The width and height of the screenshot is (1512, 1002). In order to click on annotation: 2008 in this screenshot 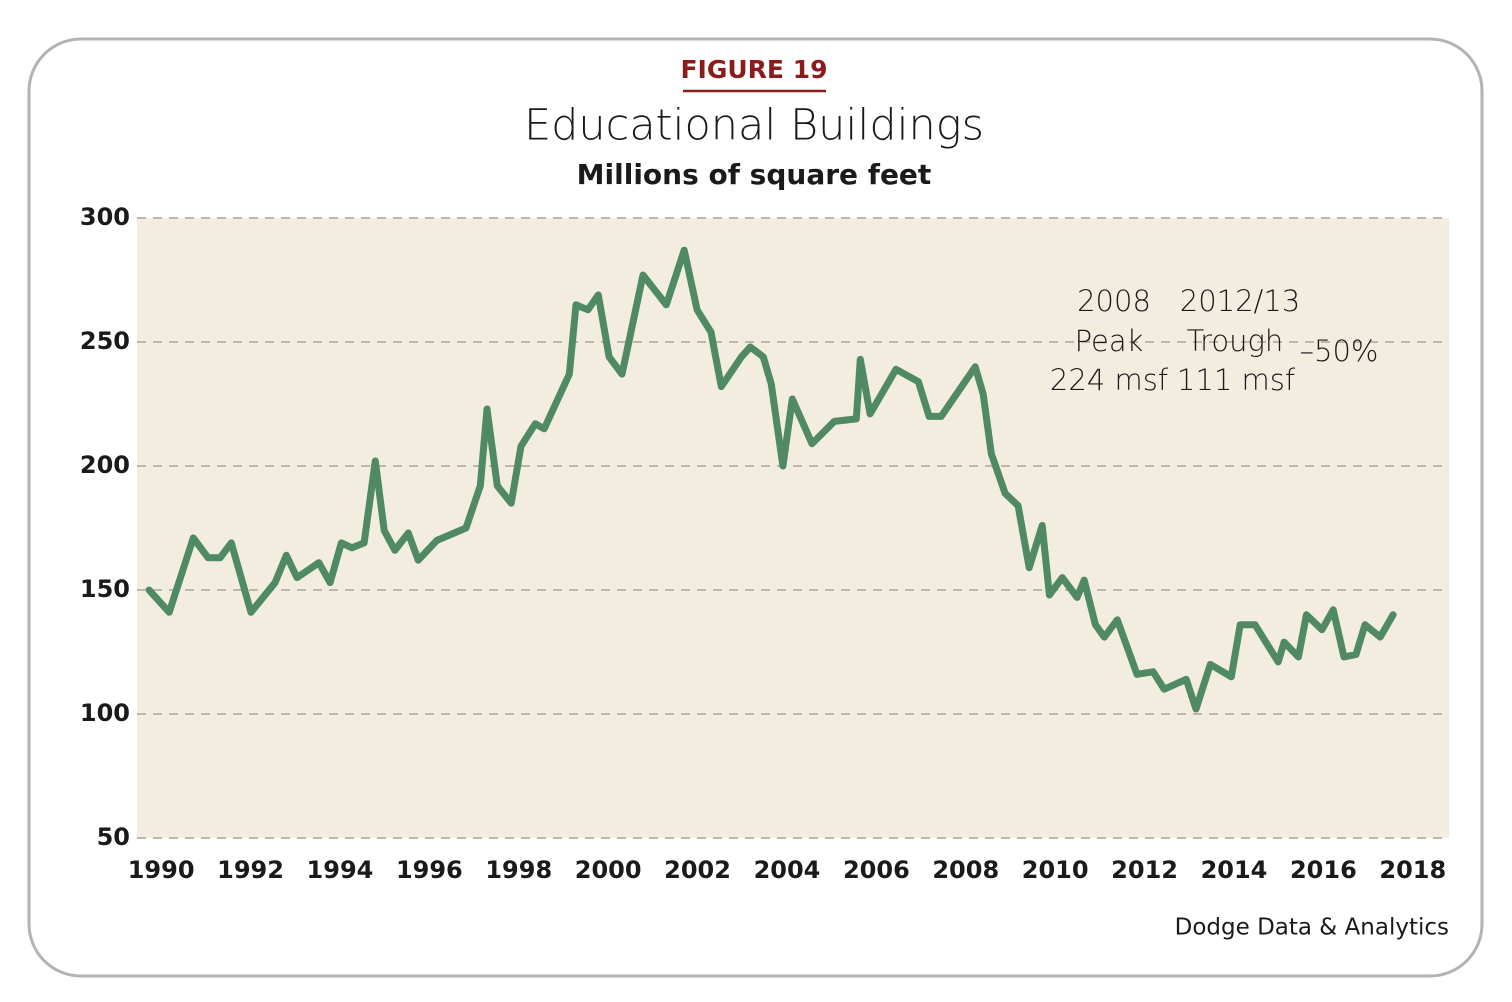, I will do `click(1114, 301)`.